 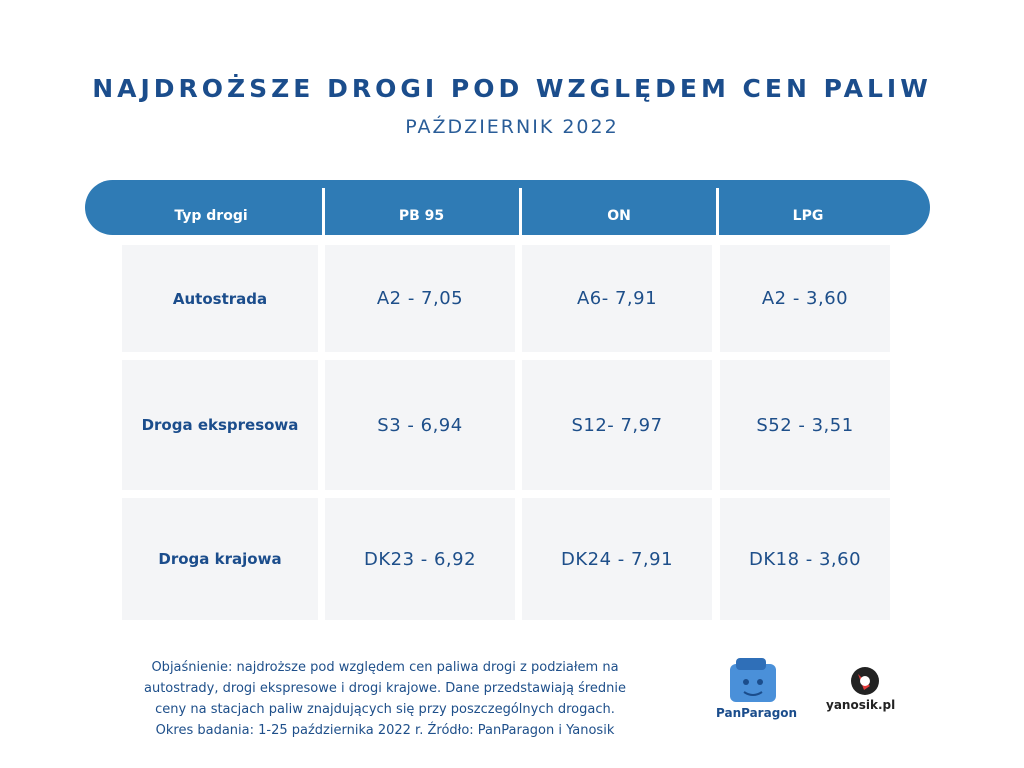 I want to click on column-header: Typ drogi, so click(x=211, y=216).